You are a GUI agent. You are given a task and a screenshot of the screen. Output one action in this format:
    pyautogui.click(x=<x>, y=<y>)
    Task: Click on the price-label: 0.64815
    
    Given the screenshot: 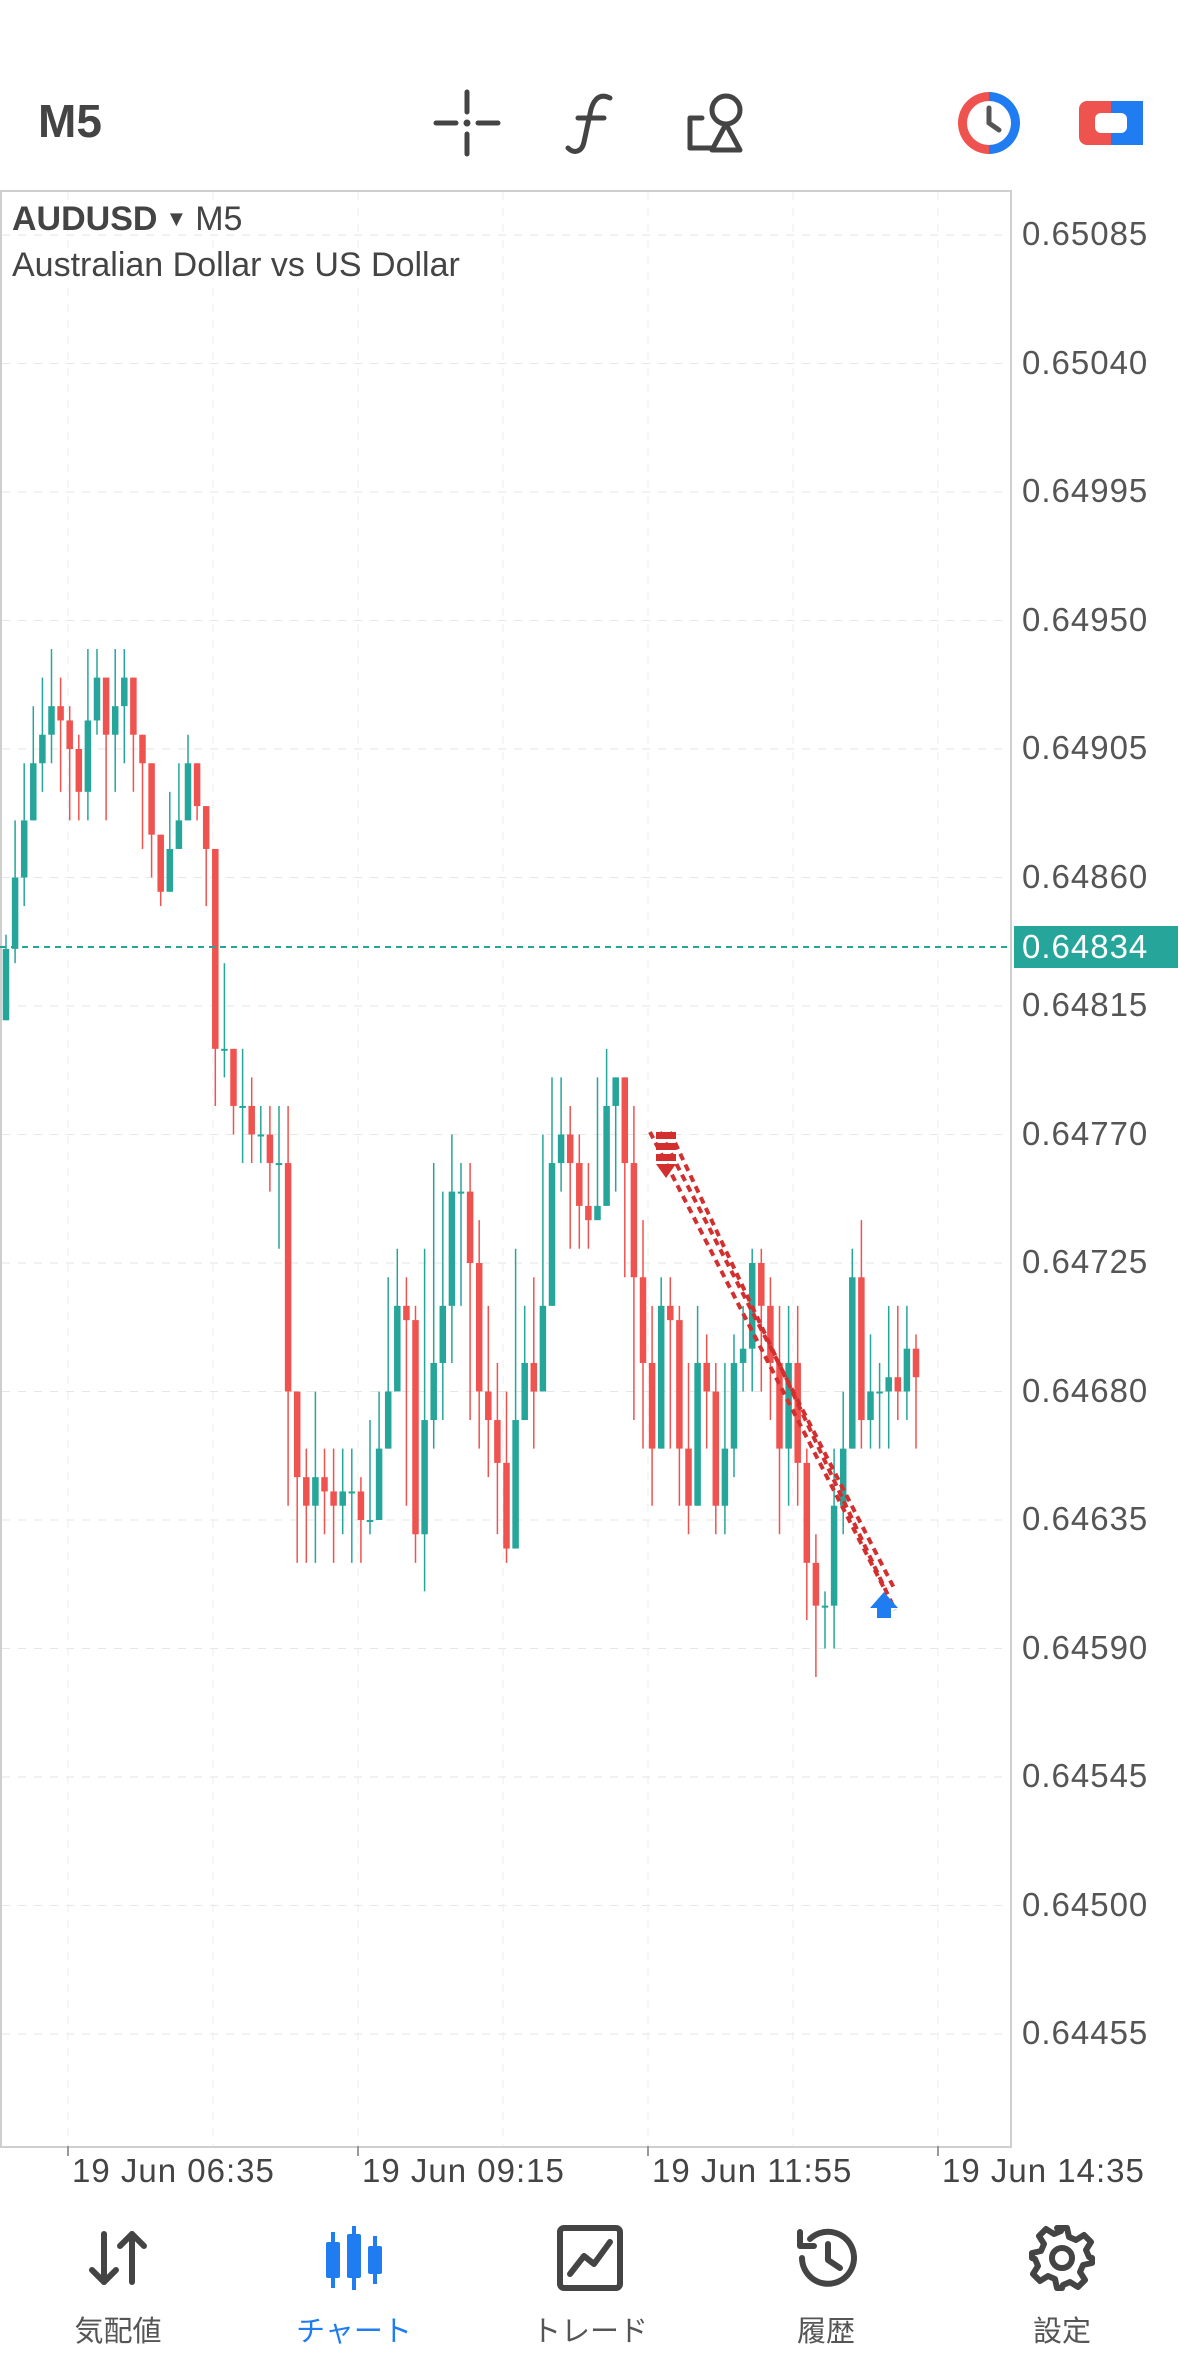 What is the action you would take?
    pyautogui.click(x=1085, y=1004)
    